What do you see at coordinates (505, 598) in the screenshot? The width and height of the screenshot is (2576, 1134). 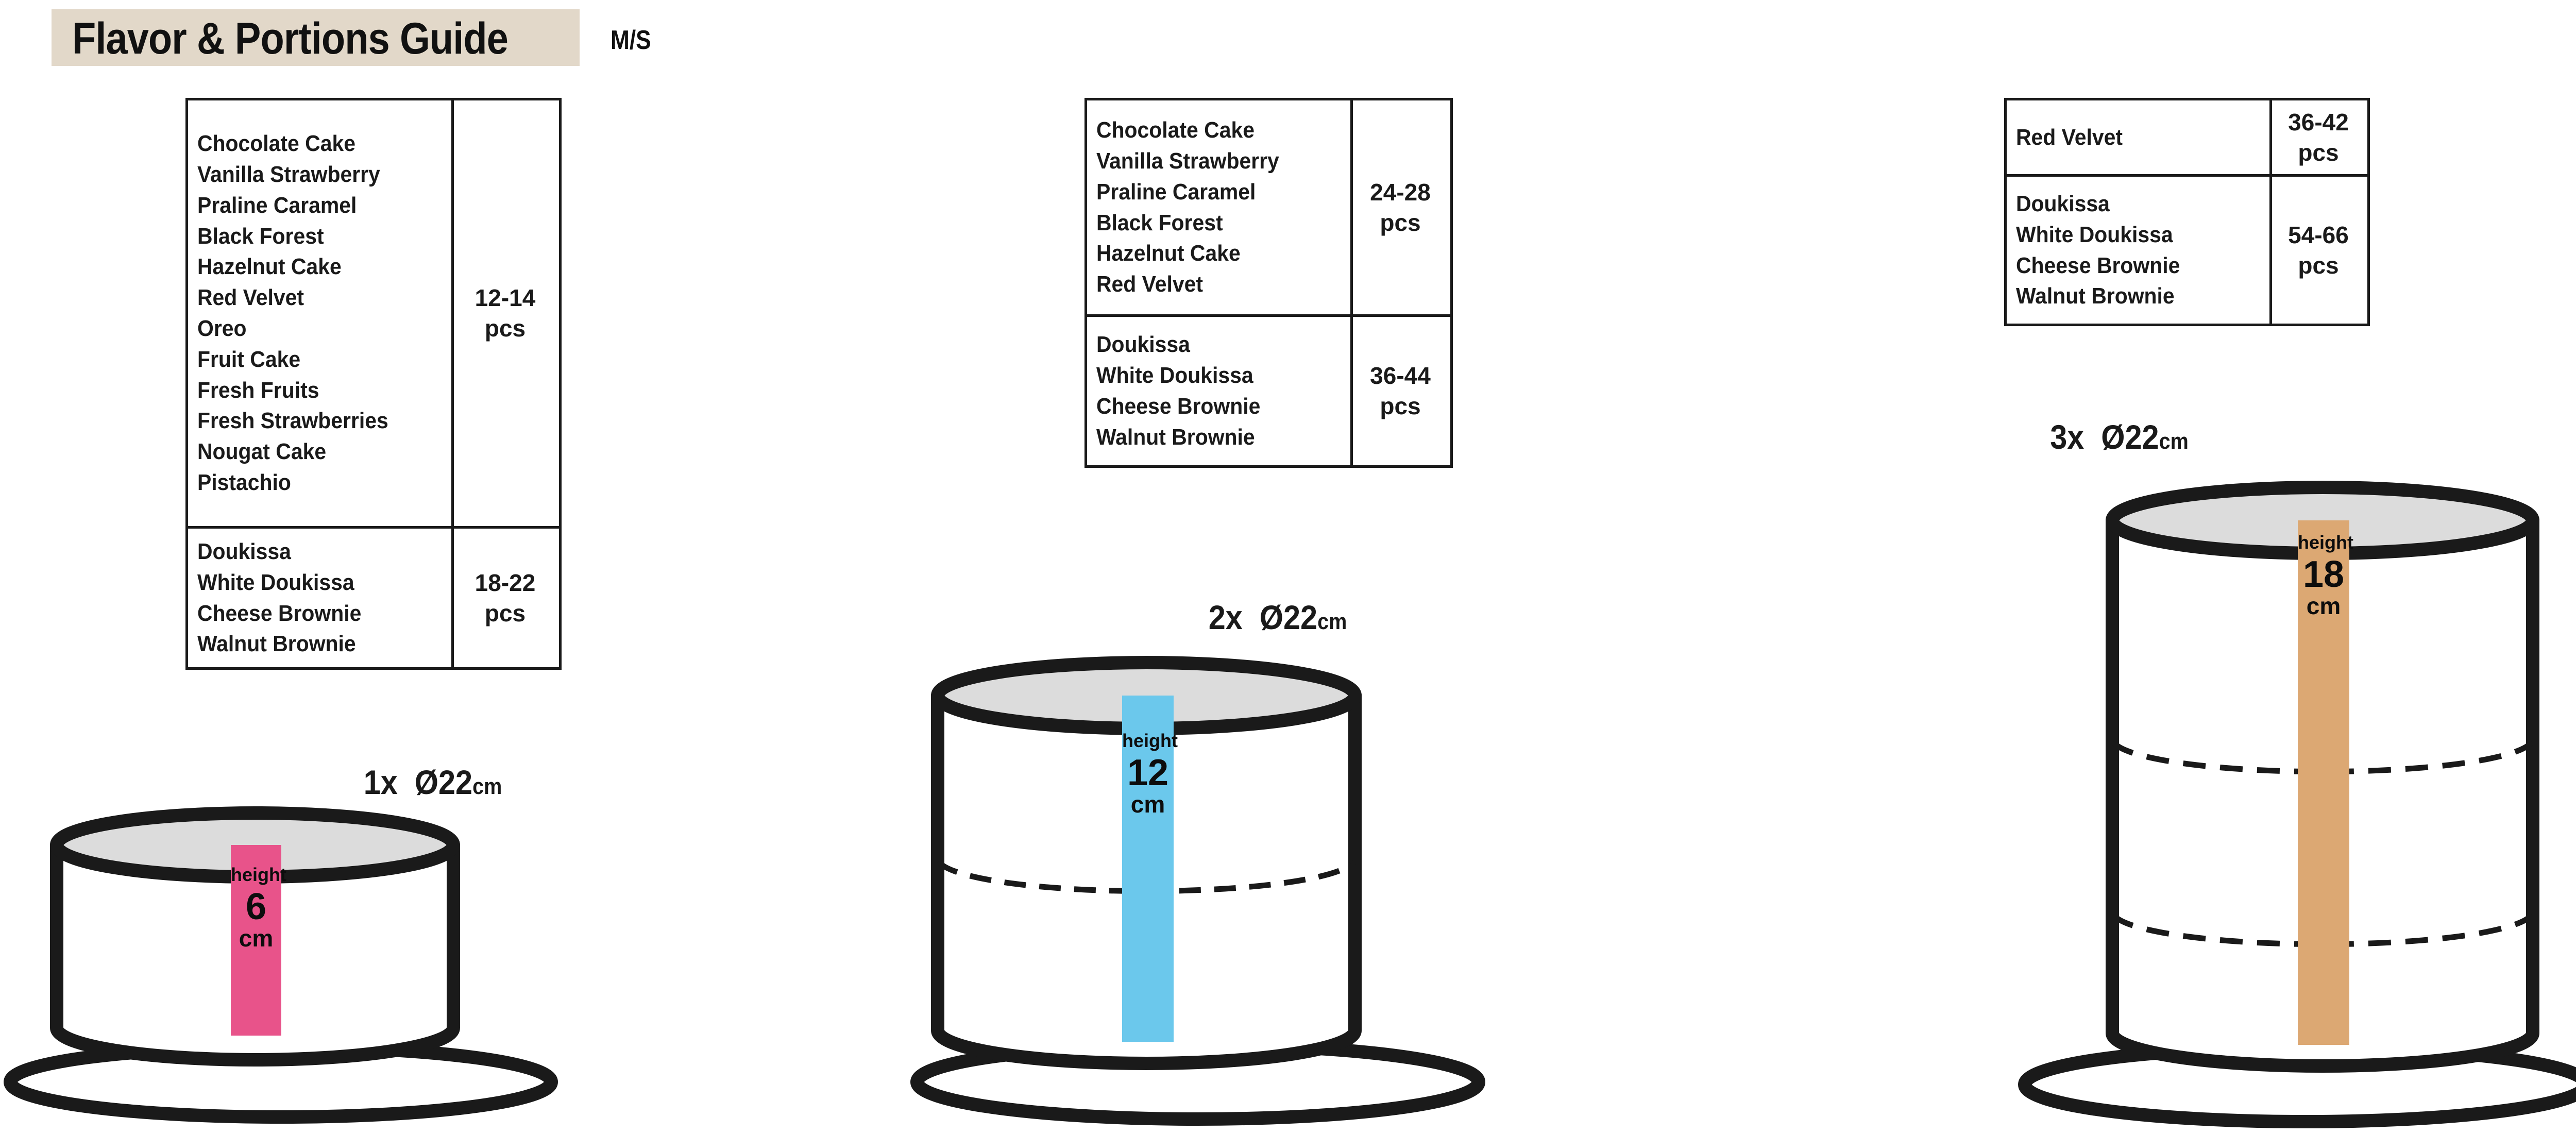 I see `portions-cell: 18-22 pcs` at bounding box center [505, 598].